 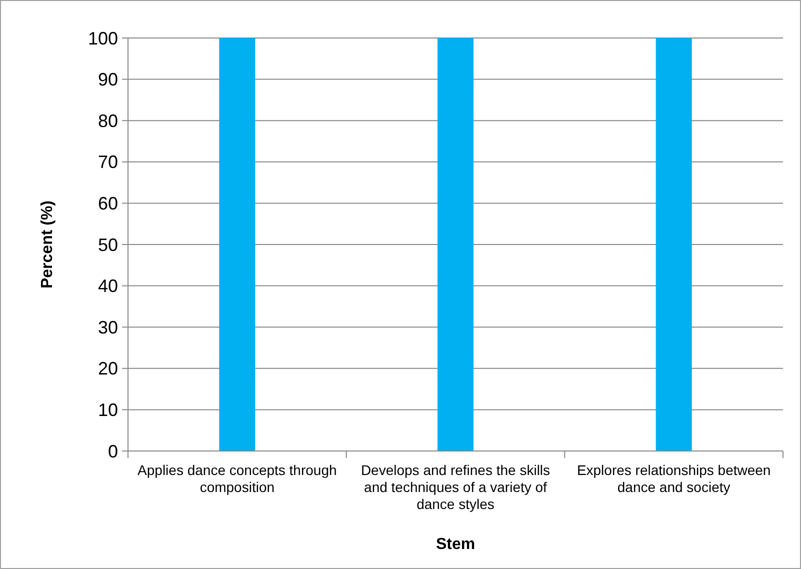 I want to click on y-tick-label: 40, so click(x=108, y=286).